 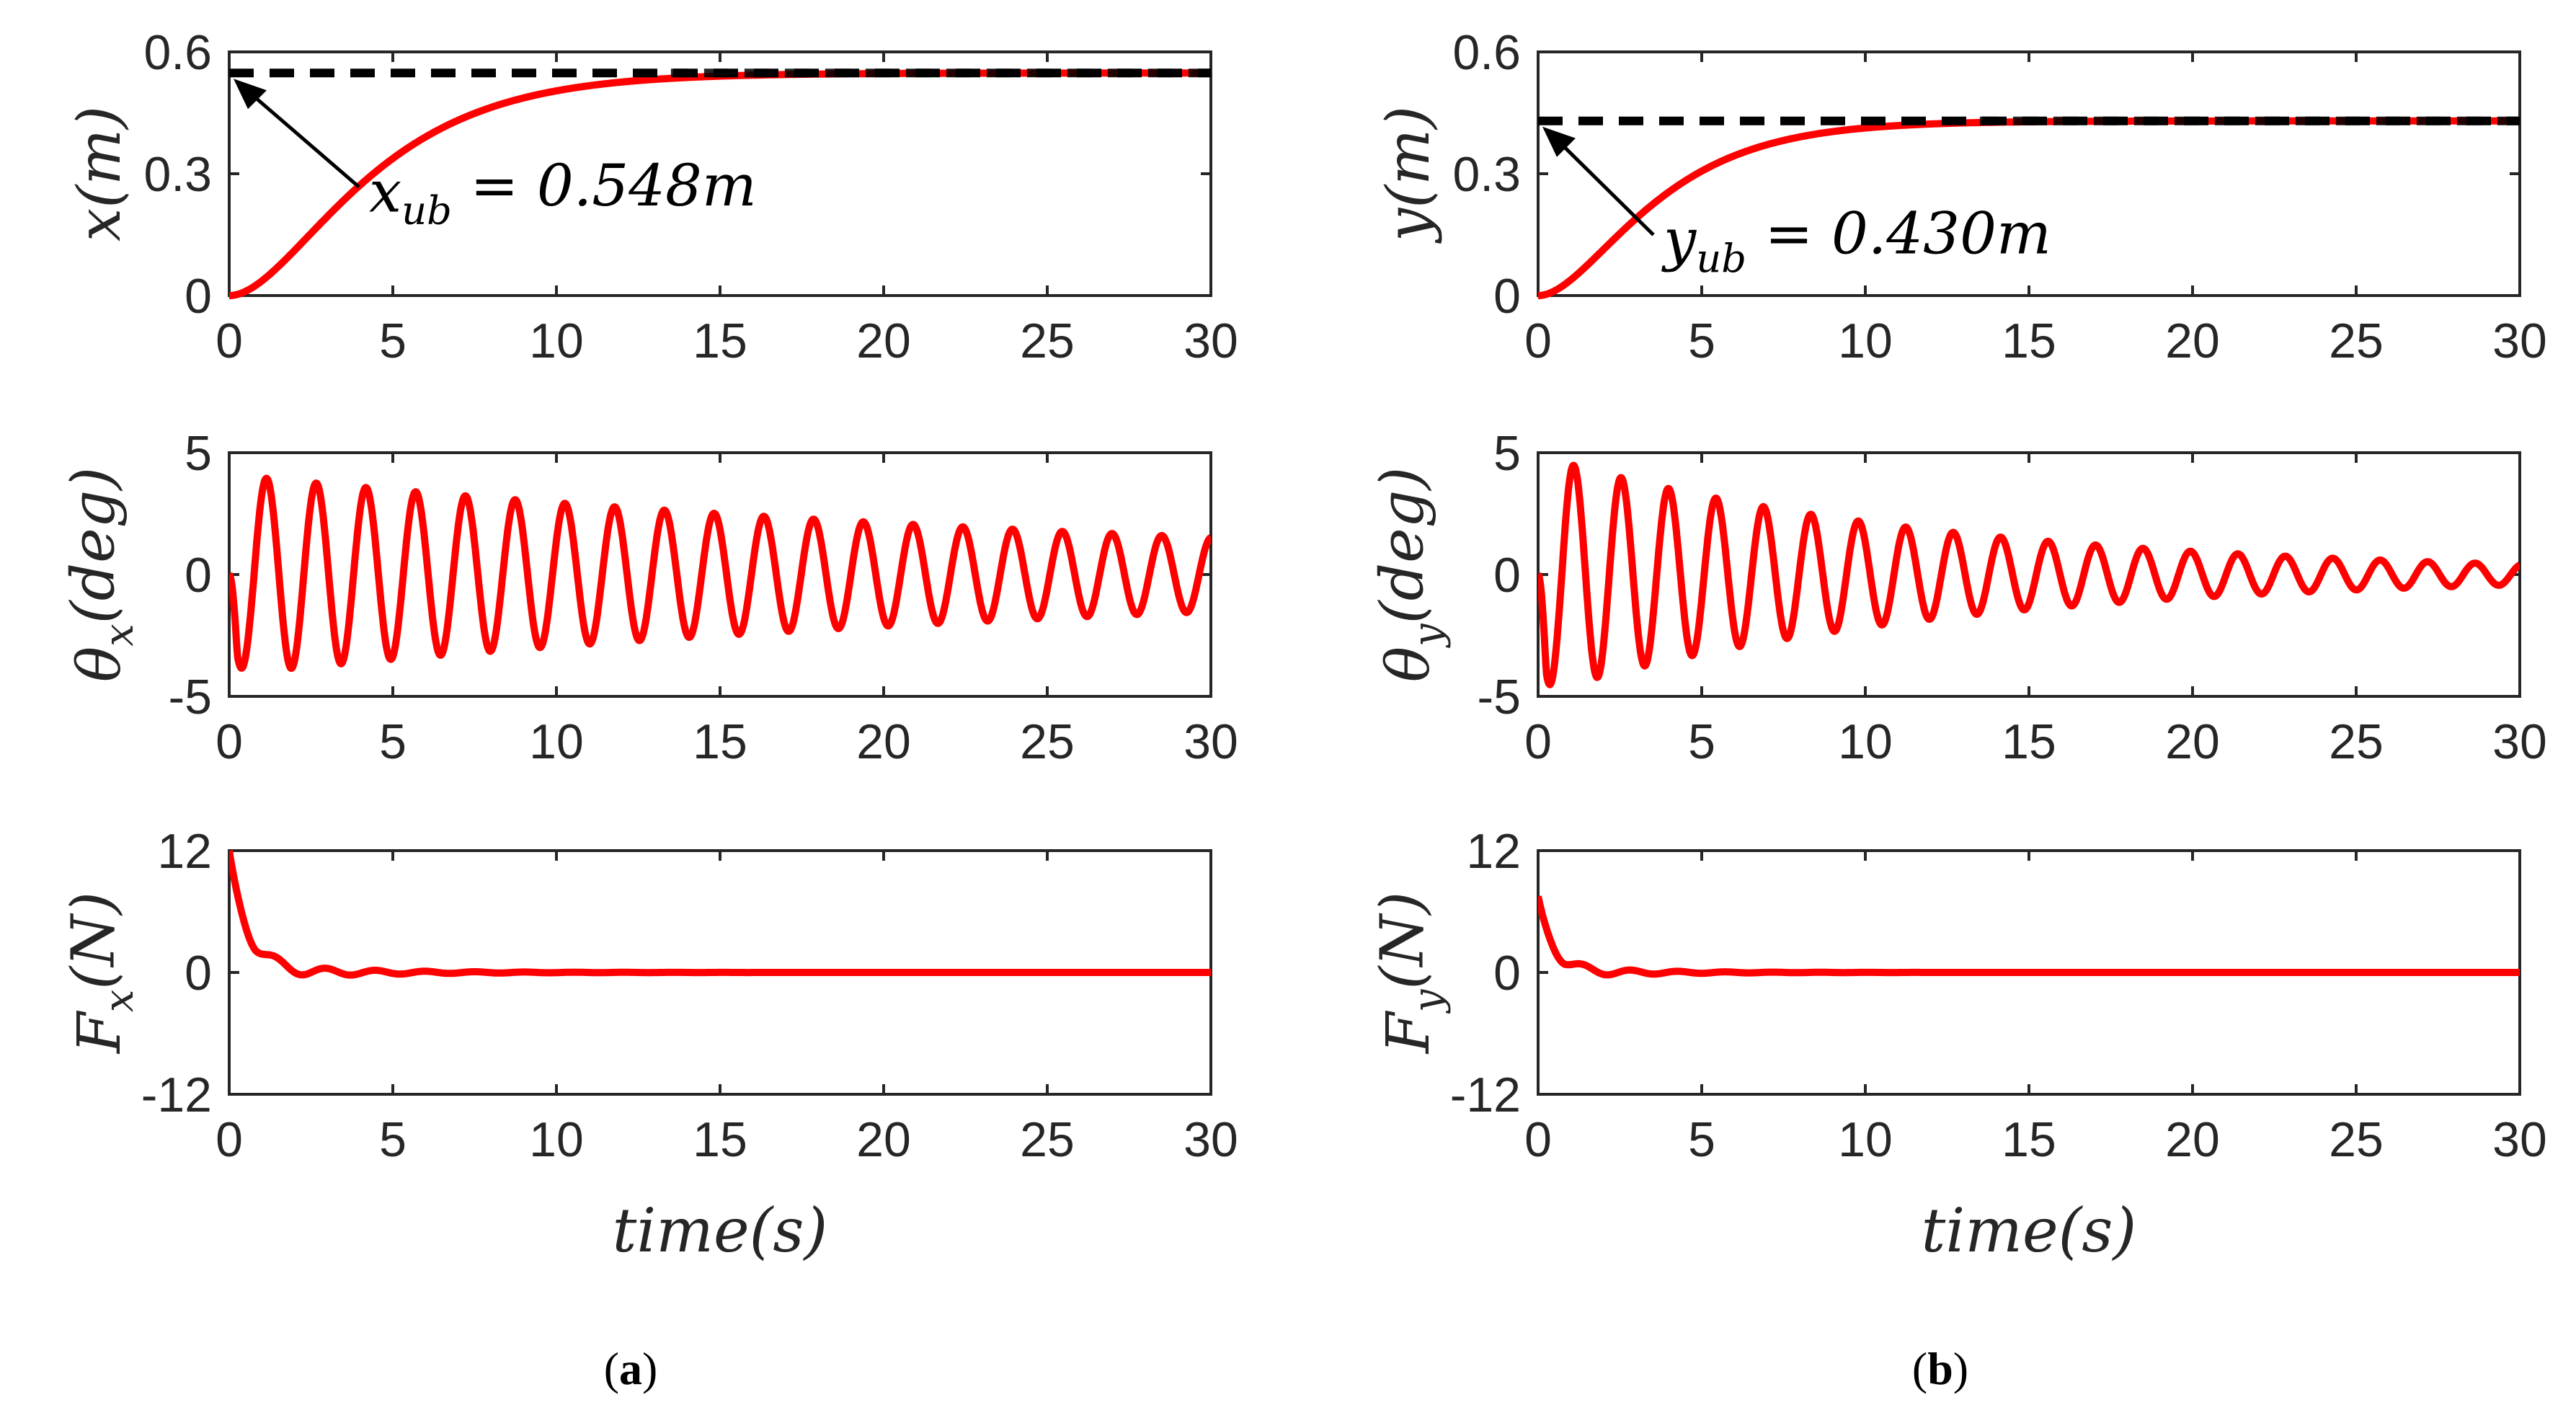 I want to click on y-axis-label: Fx(N), so click(x=102, y=973).